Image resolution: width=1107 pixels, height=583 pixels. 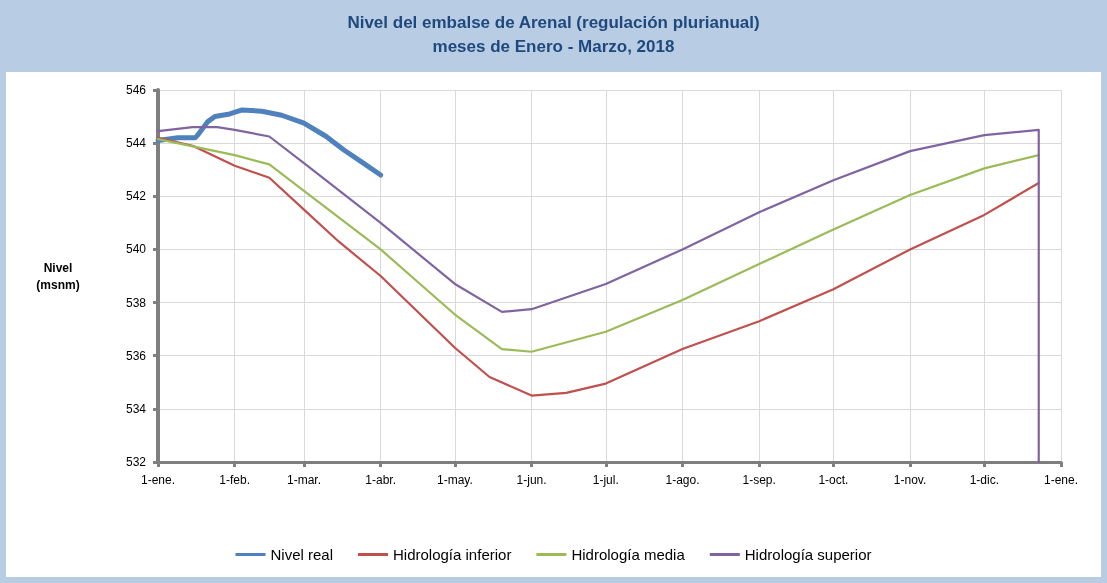 I want to click on y-axis-title: Nivel (msnm), so click(x=58, y=276).